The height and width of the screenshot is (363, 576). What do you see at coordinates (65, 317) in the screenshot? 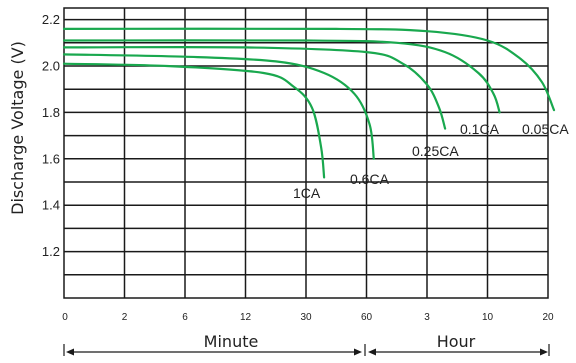
I see `x-tick-label: 0` at bounding box center [65, 317].